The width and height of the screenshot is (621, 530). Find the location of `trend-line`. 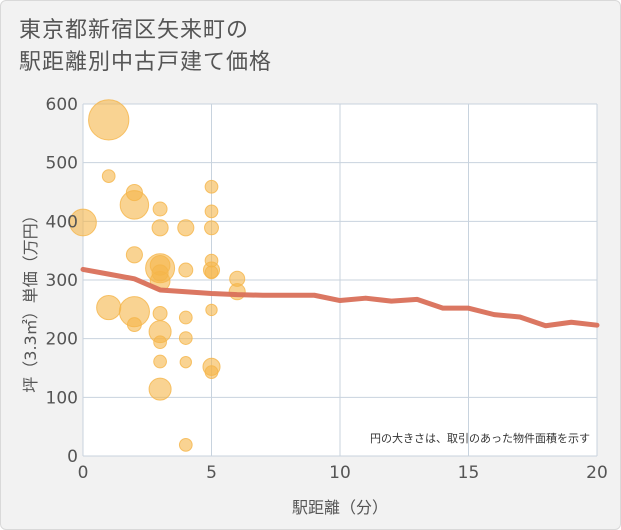

trend-line is located at coordinates (340, 297).